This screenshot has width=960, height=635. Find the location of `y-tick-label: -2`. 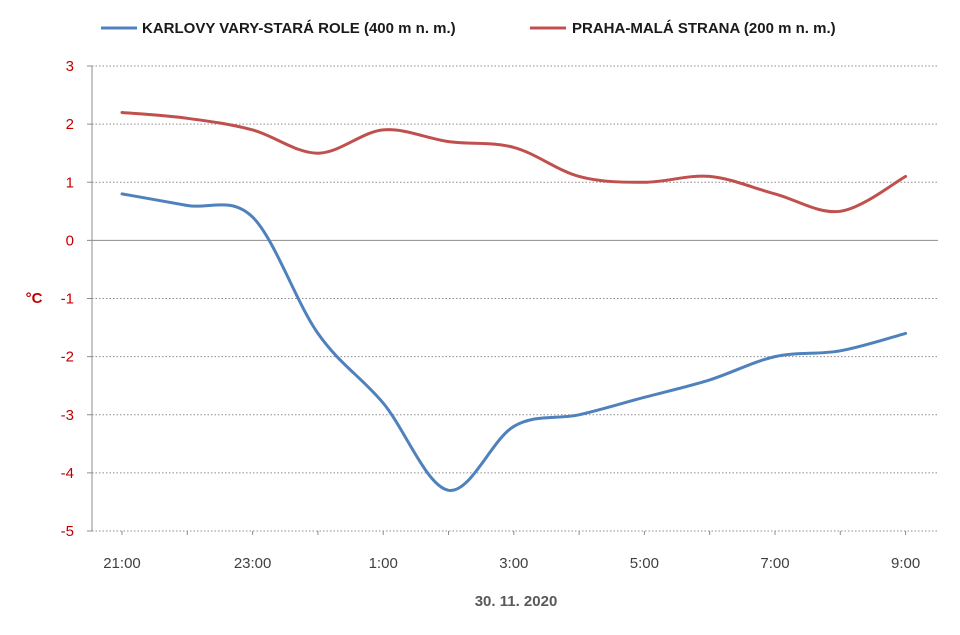

y-tick-label: -2 is located at coordinates (67, 357).